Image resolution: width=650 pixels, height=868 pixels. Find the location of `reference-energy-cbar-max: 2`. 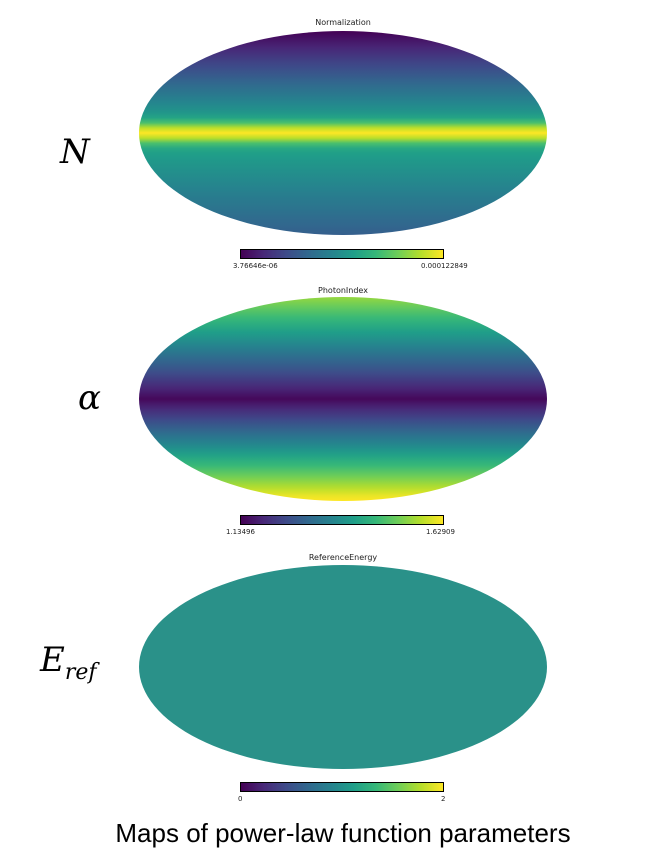

reference-energy-cbar-max: 2 is located at coordinates (443, 799).